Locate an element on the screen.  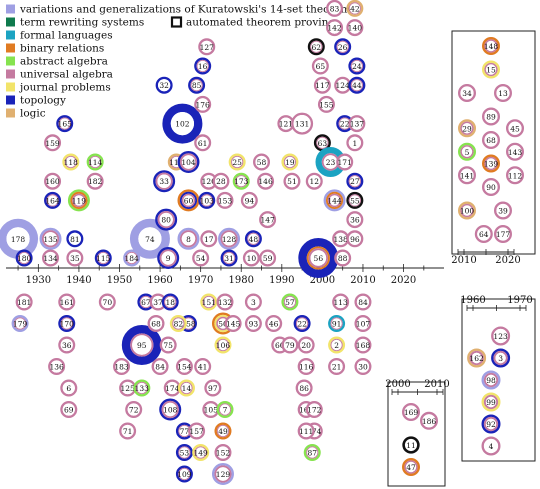
node-label: 131 is located at coordinates (302, 124).